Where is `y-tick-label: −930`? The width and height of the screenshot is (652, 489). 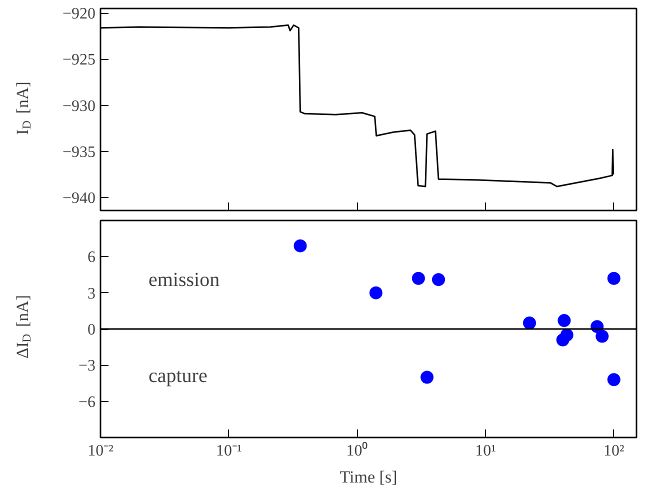
y-tick-label: −930 is located at coordinates (79, 106).